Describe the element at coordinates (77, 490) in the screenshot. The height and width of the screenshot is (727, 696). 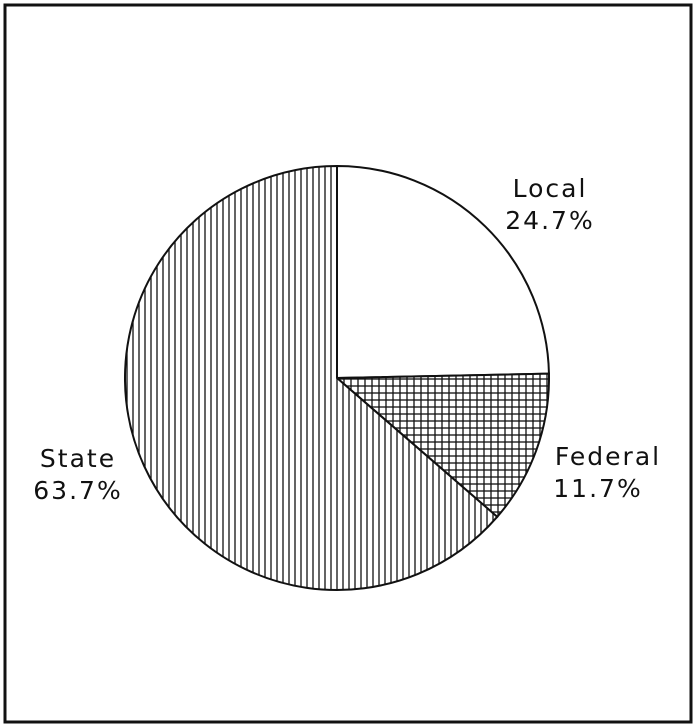
I see `slice-value-label: 63.7%` at that location.